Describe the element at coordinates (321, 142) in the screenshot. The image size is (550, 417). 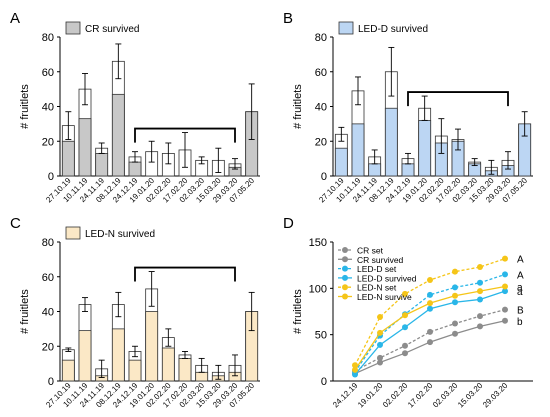
I see `panel-b-y-tick-label: 20` at that location.